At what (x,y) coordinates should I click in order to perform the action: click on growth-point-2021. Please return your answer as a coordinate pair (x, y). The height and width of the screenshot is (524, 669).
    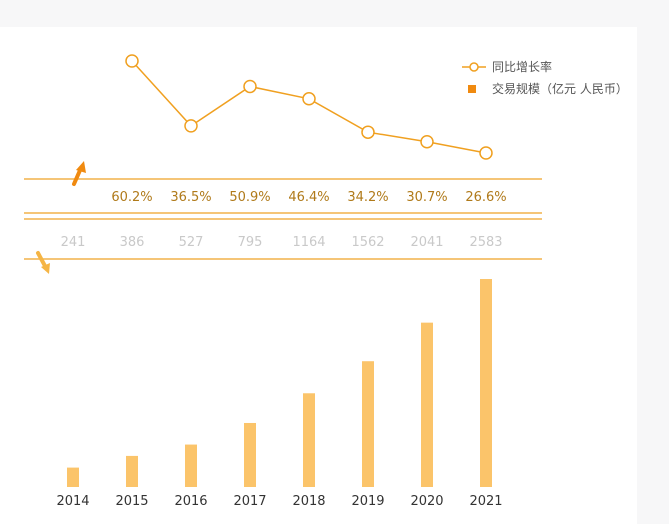
    Looking at the image, I should click on (486, 153).